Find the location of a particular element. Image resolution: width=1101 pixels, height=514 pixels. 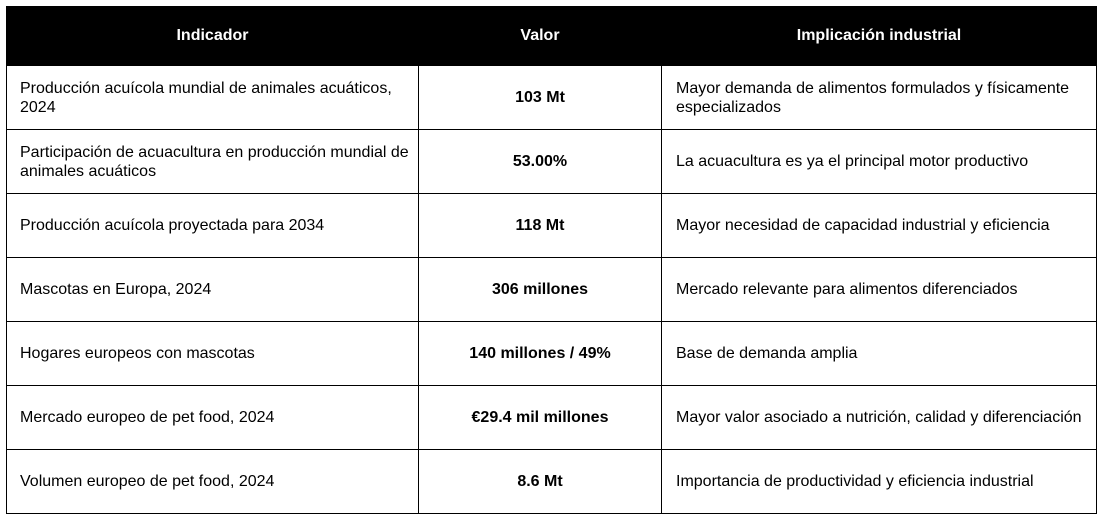

header-valor: Valor is located at coordinates (540, 36).